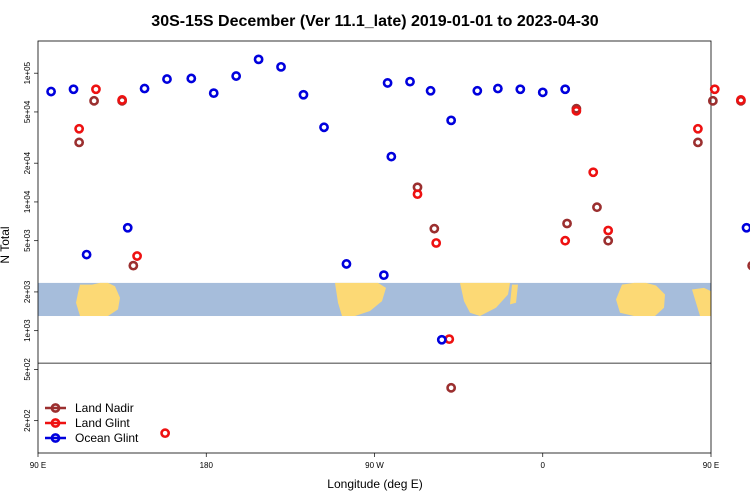 The image size is (750, 500). Describe the element at coordinates (102, 423) in the screenshot. I see `legend-label-land-glint: Land Glint` at that location.